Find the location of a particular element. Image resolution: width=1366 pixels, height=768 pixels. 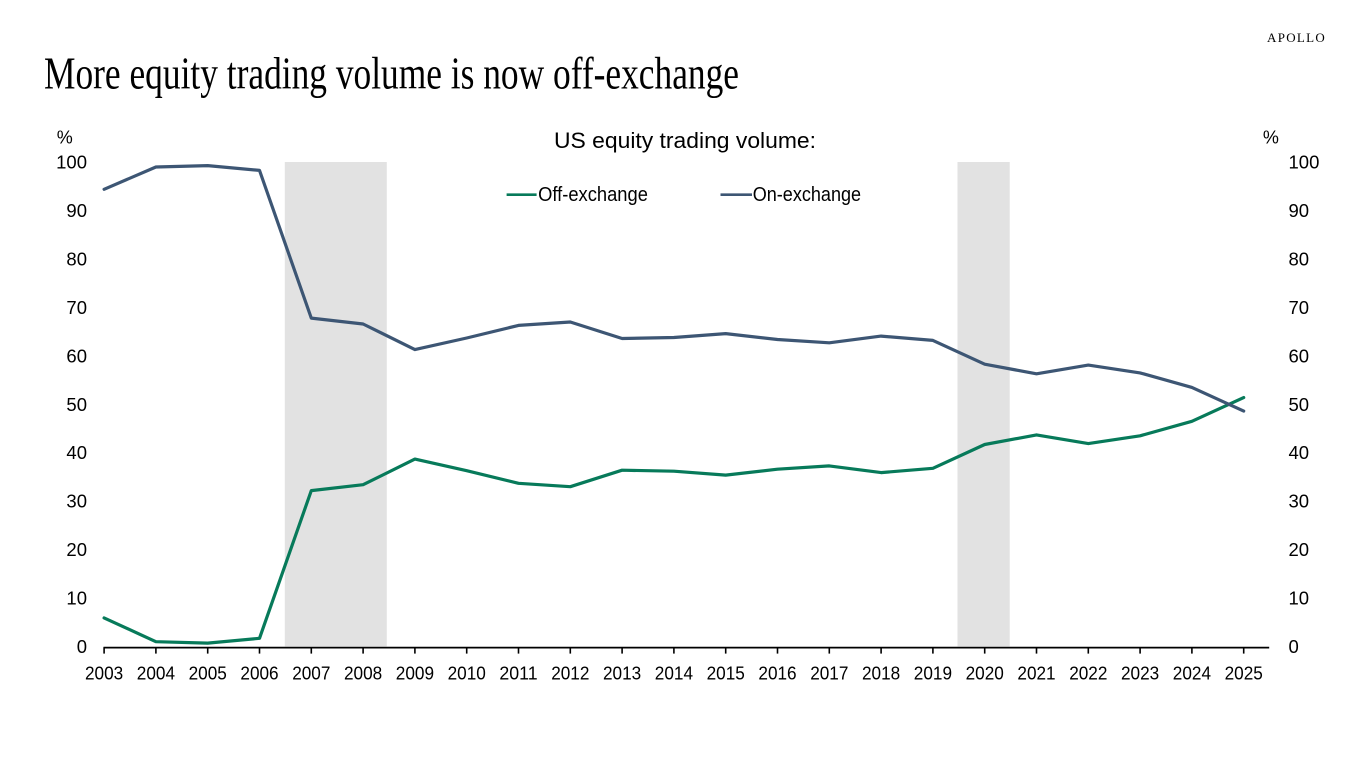

svg-text: 2025 is located at coordinates (1244, 673).